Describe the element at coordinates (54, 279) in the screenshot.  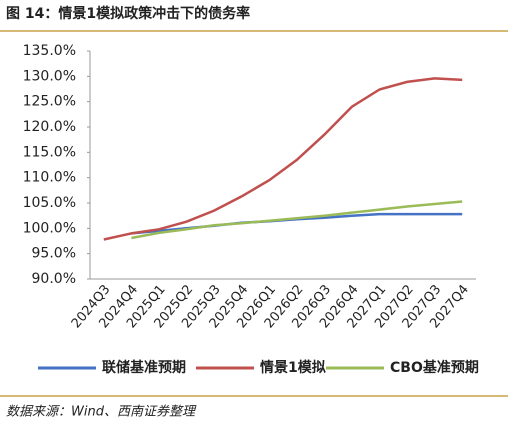
I see `y-tick-label: 90.0%` at that location.